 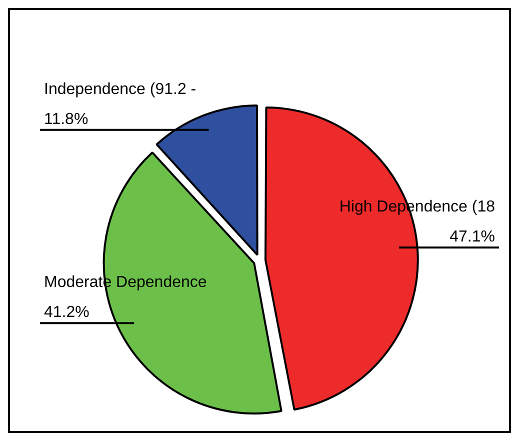 I want to click on data-label: 41.2%, so click(x=67, y=313).